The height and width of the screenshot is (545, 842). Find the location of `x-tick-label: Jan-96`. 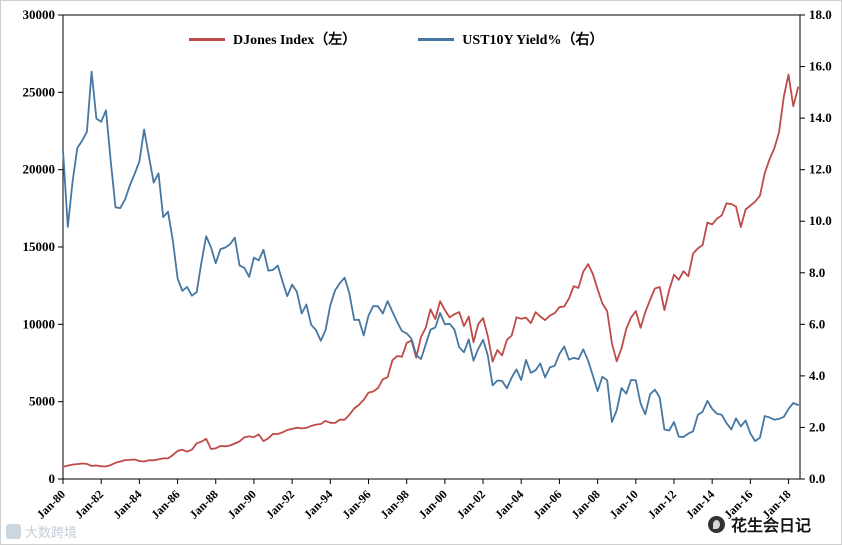

x-tick-label: Jan-96 is located at coordinates (356, 504).